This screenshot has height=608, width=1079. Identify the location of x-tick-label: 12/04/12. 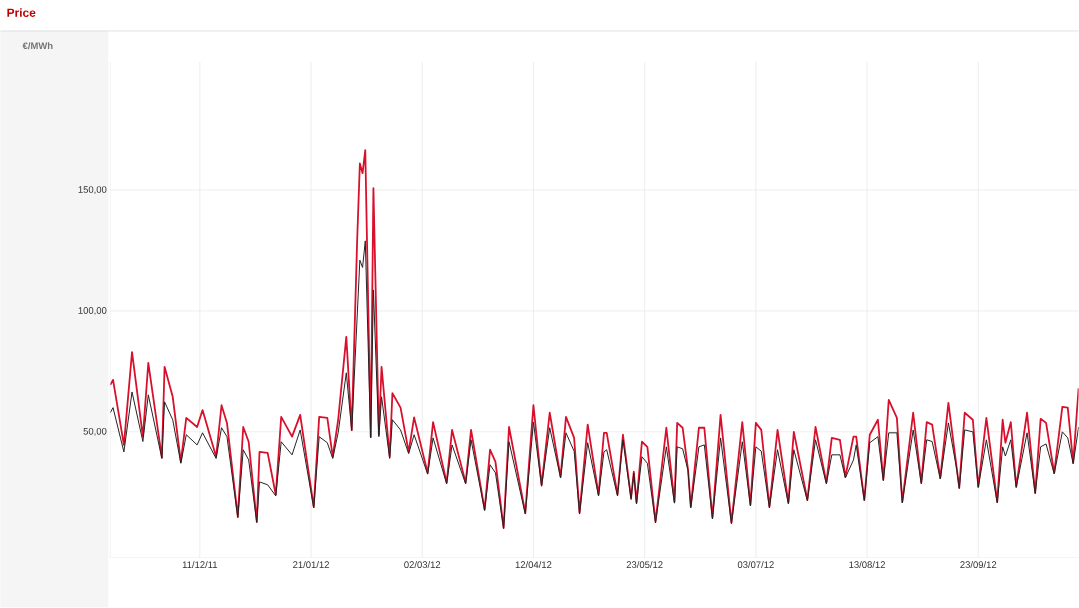
(533, 565).